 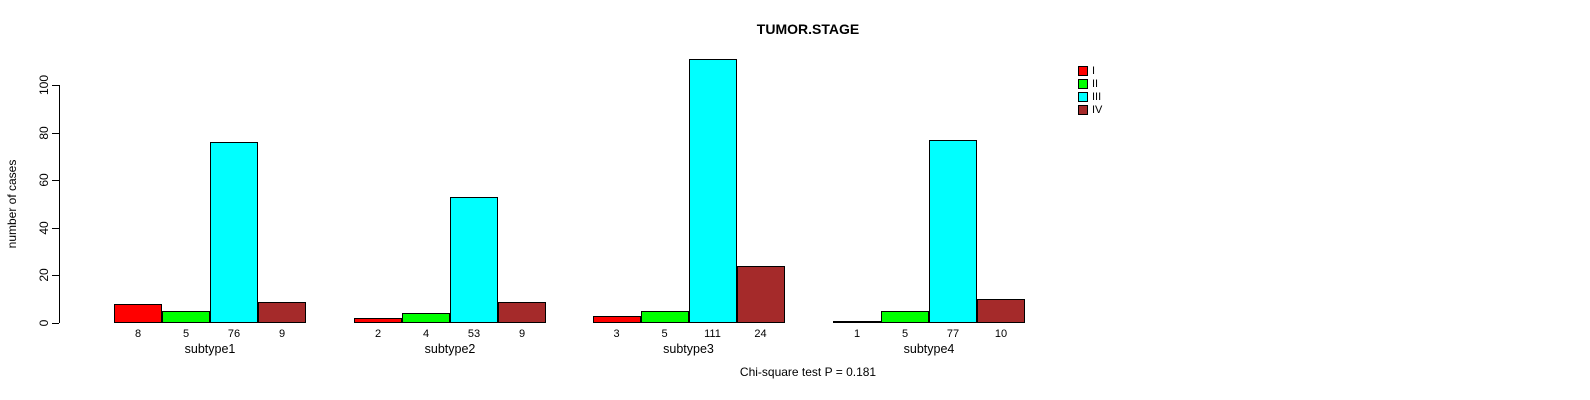 I want to click on bar-value-III-subtype2: 53, so click(x=474, y=334).